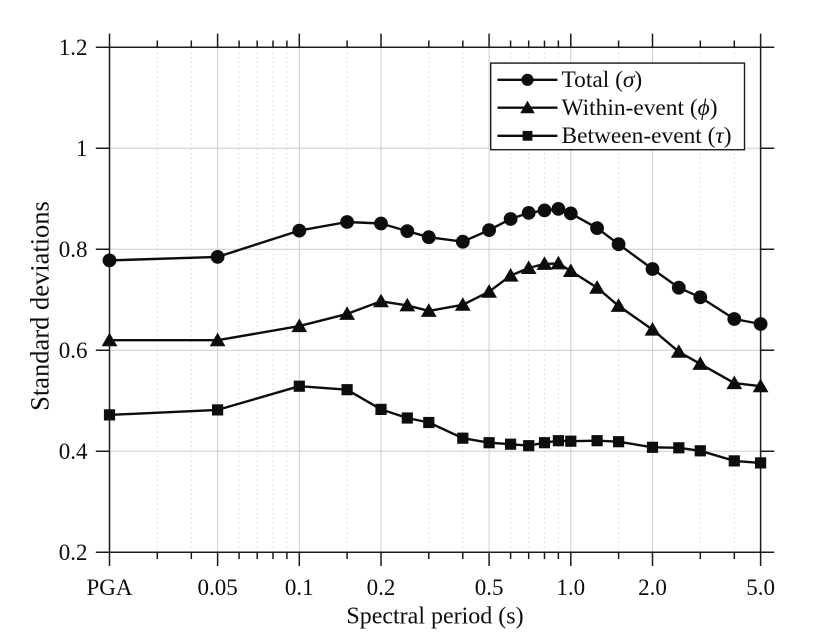 This screenshot has width=840, height=635. What do you see at coordinates (570, 587) in the screenshot?
I see `svg-text: 1.0` at bounding box center [570, 587].